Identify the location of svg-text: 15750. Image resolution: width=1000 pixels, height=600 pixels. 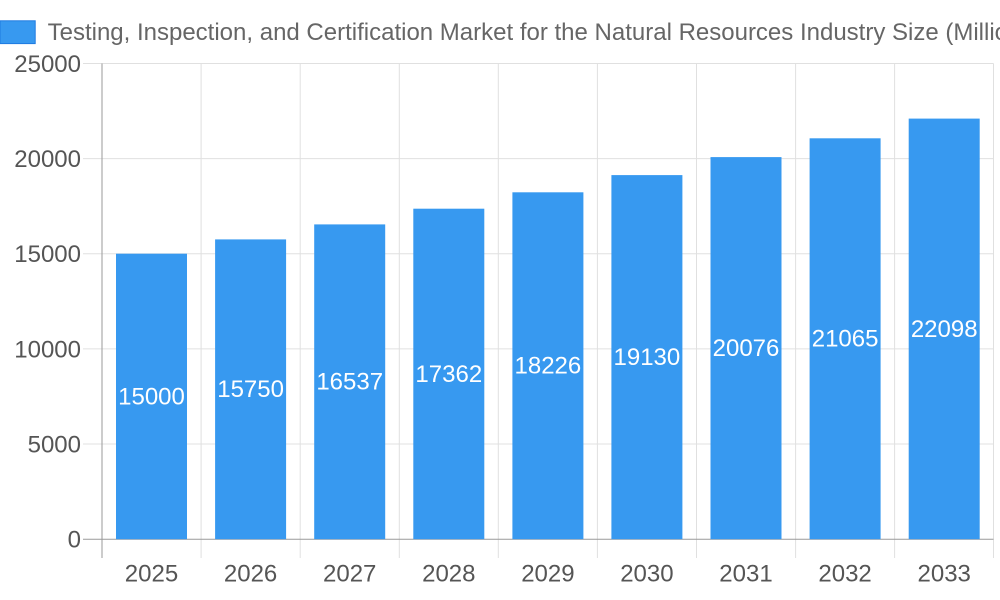
(250, 389).